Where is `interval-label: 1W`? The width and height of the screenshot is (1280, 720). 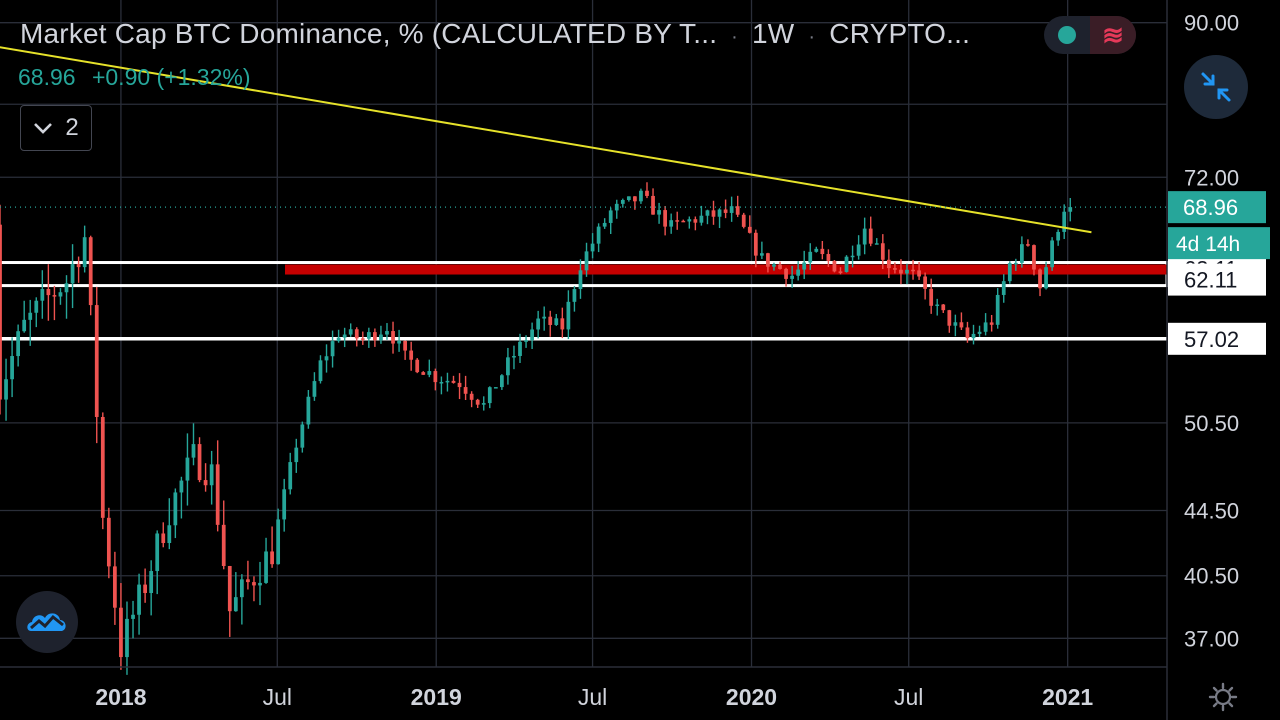 interval-label: 1W is located at coordinates (773, 33).